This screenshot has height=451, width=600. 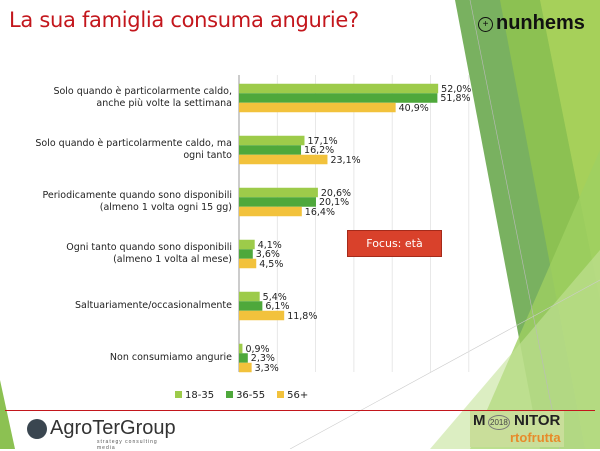 I want to click on legend-item-18-35: 18-35, so click(x=194, y=395).